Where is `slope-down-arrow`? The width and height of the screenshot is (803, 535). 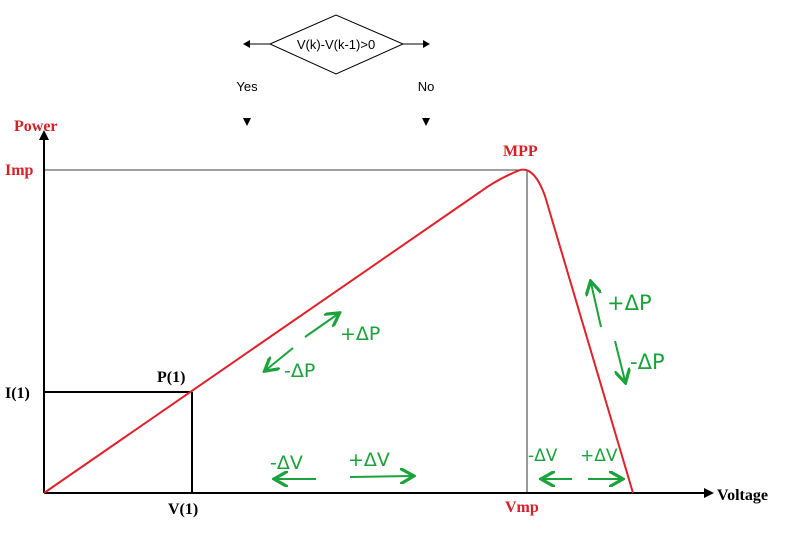 slope-down-arrow is located at coordinates (280, 358).